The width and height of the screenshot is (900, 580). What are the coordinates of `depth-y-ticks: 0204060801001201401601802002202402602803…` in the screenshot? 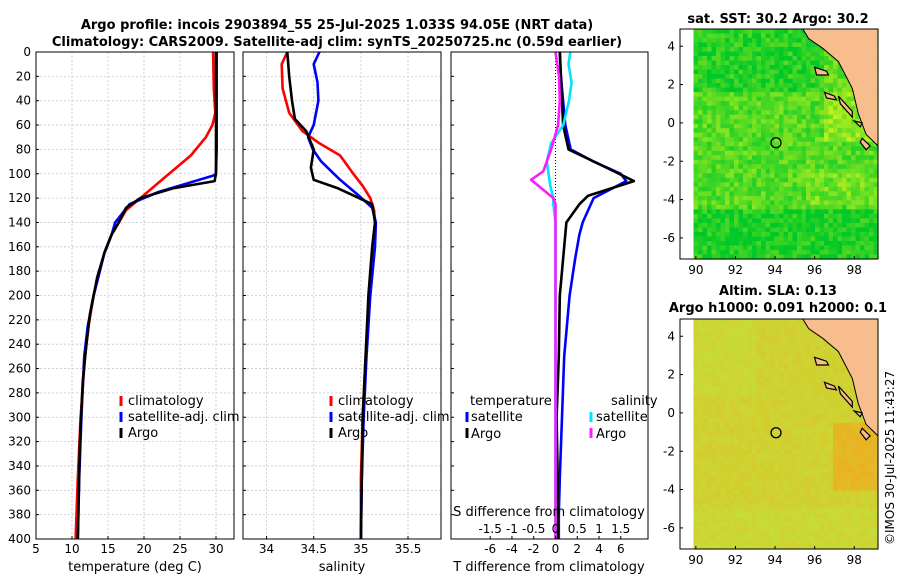 It's located at (19, 295).